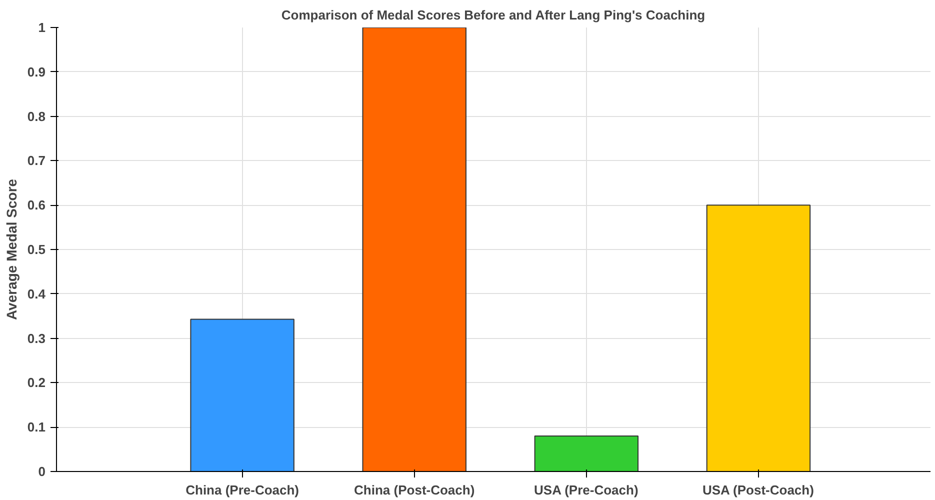 The width and height of the screenshot is (935, 500). Describe the element at coordinates (758, 490) in the screenshot. I see `x-tick-label: USA (Post-Coach)` at that location.